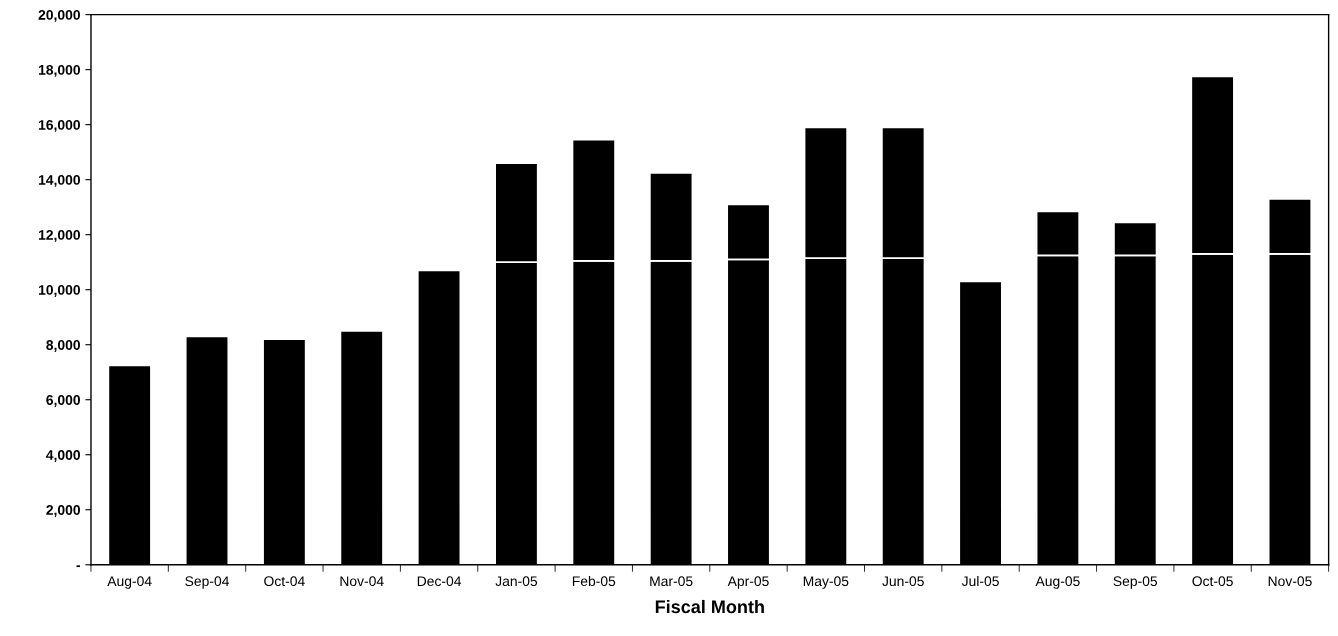  Describe the element at coordinates (439, 581) in the screenshot. I see `x-tick-label: Dec-04` at that location.